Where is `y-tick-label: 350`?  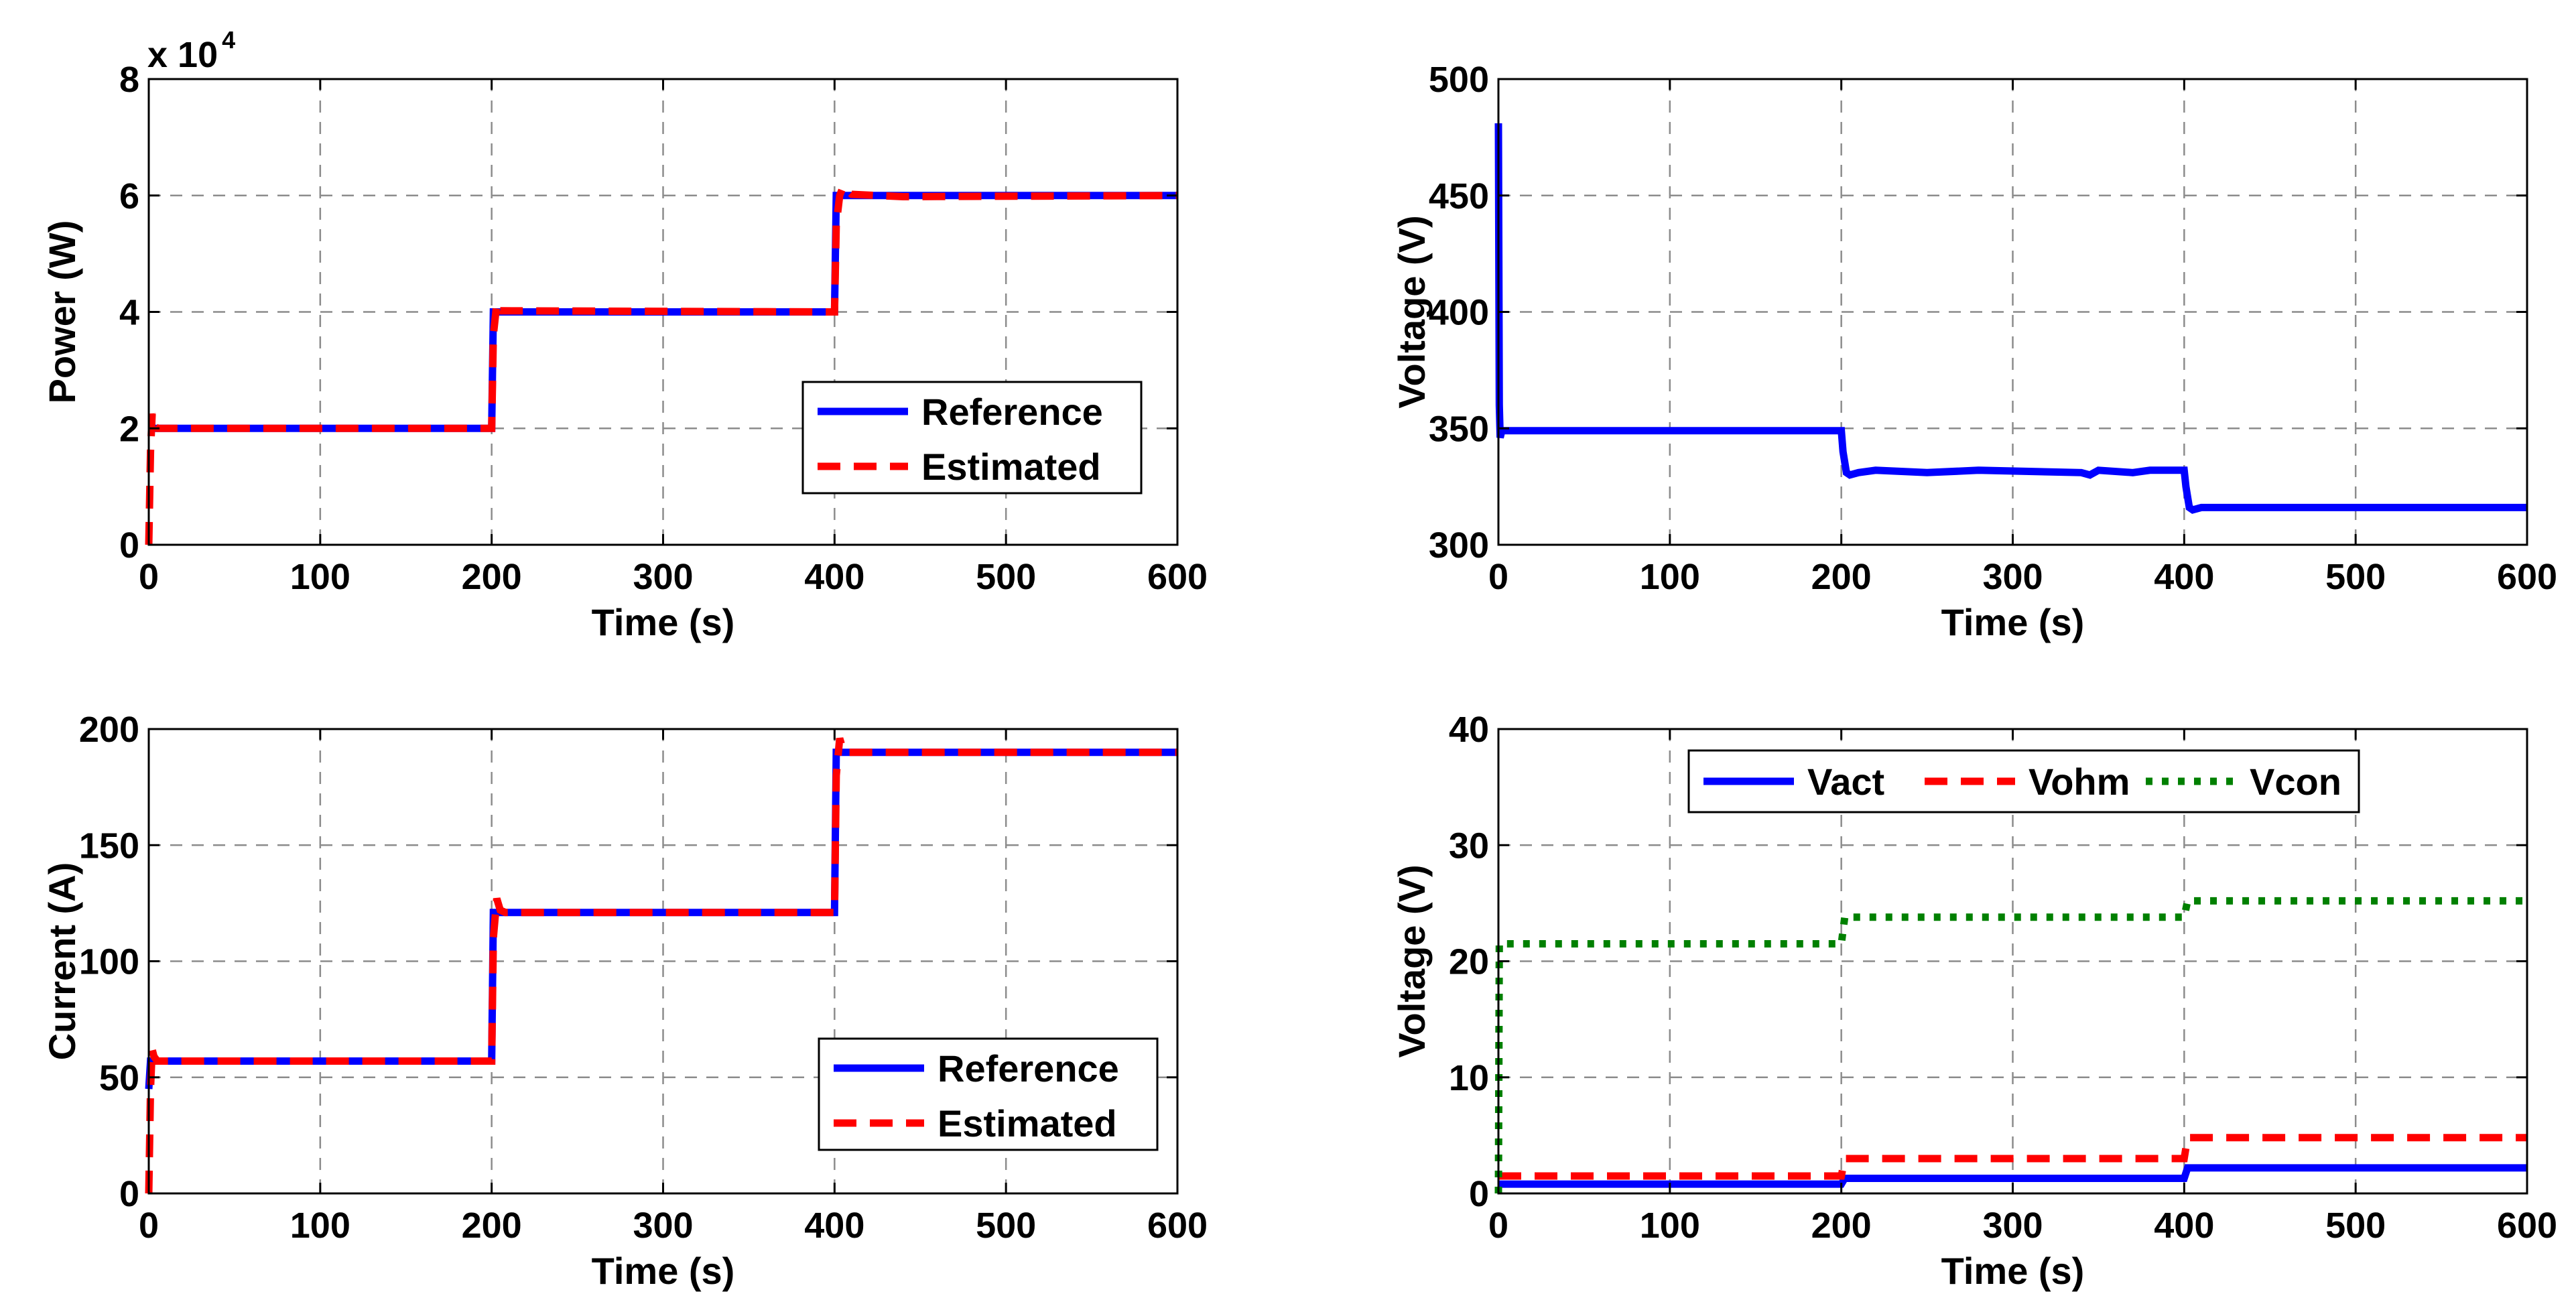
y-tick-label: 350 is located at coordinates (1459, 429).